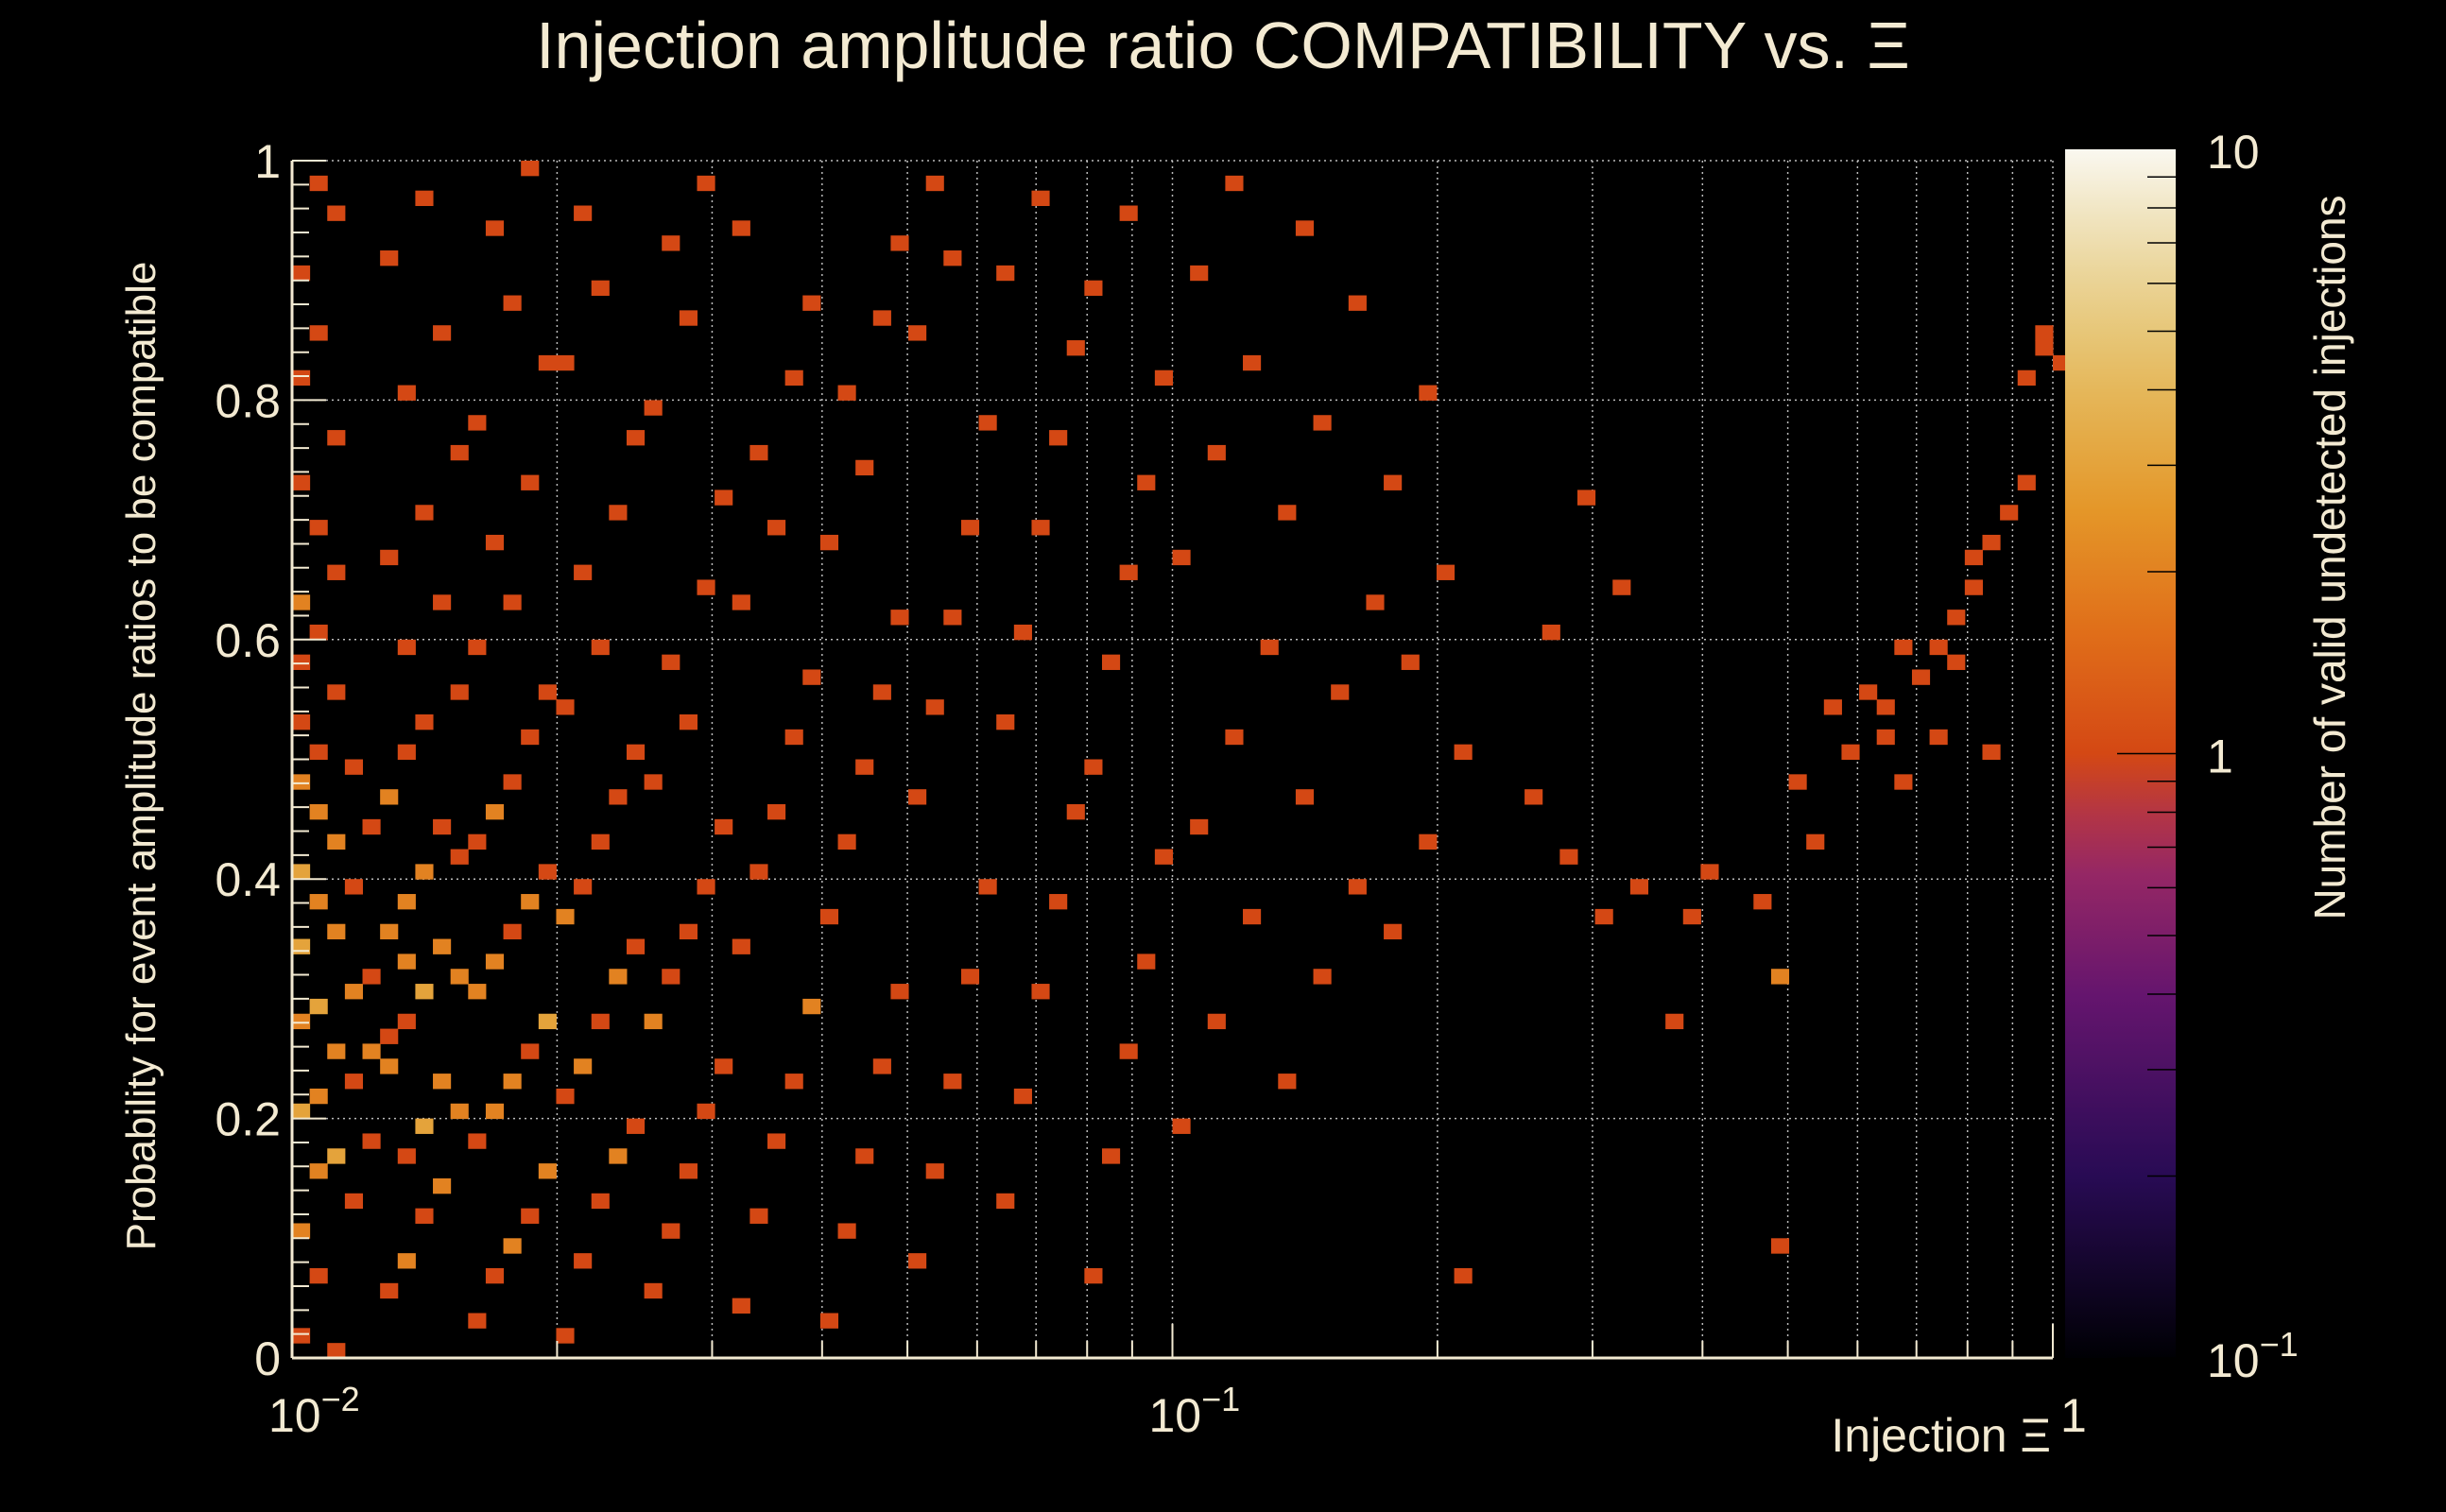  Describe the element at coordinates (267, 1358) in the screenshot. I see `y-tick-label: 0` at that location.